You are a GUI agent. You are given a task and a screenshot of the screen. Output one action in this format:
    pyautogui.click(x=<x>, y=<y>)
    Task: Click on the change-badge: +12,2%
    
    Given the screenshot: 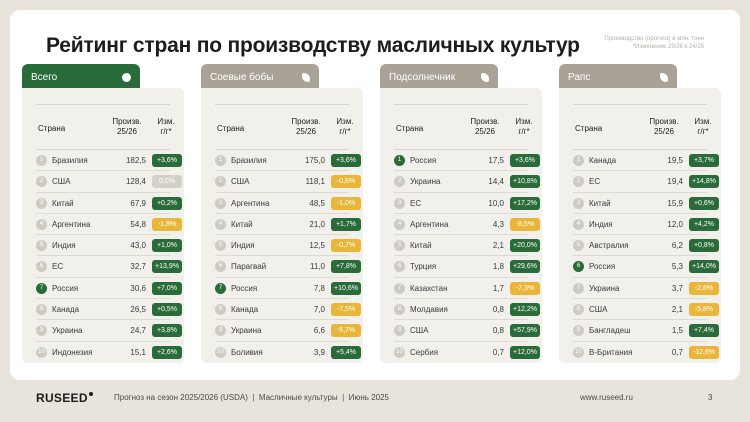 What is the action you would take?
    pyautogui.click(x=525, y=310)
    